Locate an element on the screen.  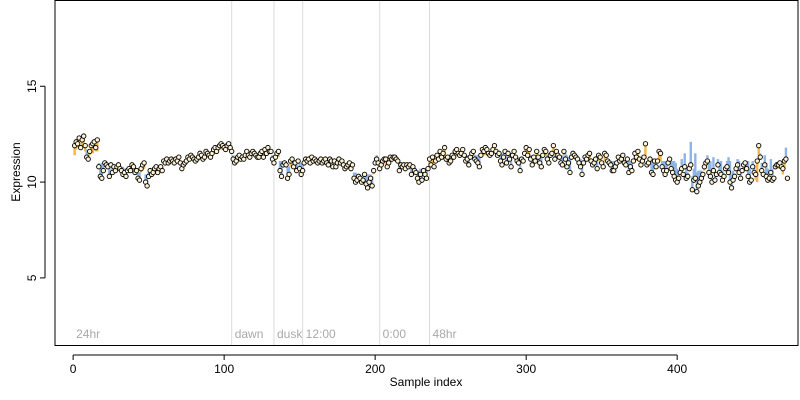
x-axis-label: Sample index is located at coordinates (426, 382).